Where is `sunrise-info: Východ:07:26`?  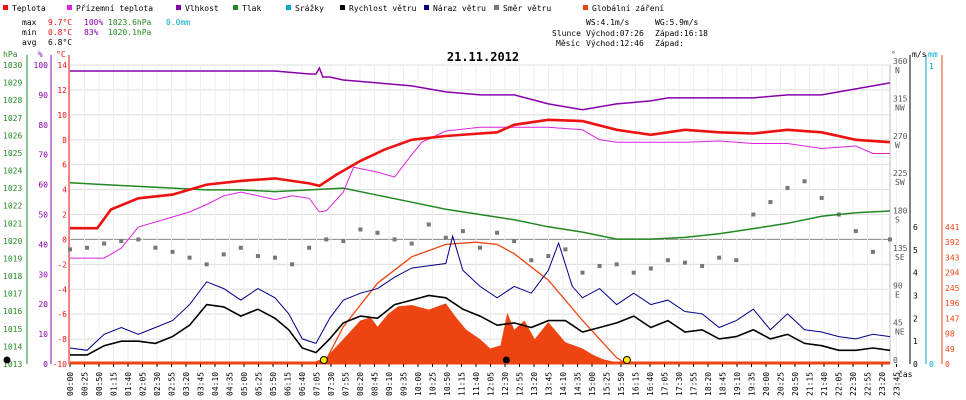 sunrise-info: Východ:07:26 is located at coordinates (615, 33).